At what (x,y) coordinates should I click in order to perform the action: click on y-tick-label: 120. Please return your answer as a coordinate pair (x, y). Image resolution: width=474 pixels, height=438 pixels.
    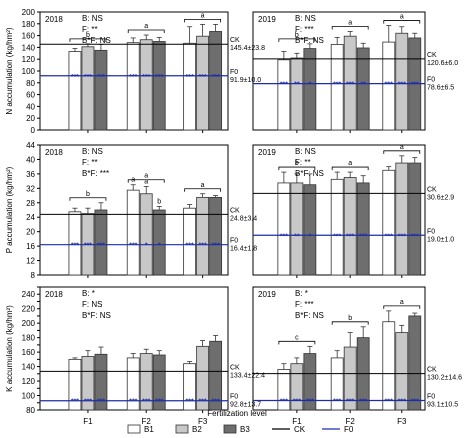
    Looking at the image, I should click on (29, 381).